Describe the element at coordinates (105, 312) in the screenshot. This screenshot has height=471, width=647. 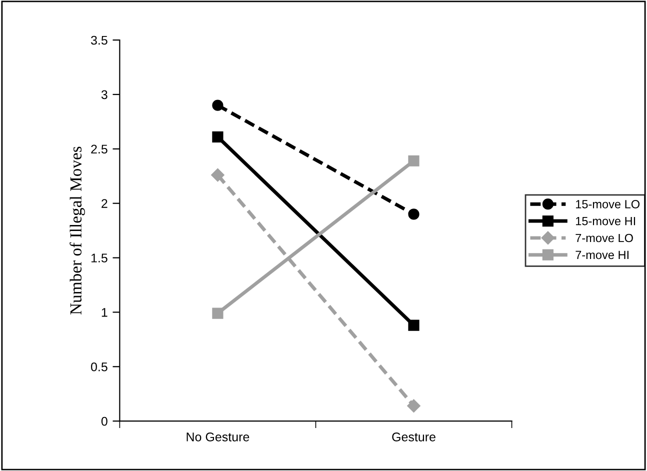
I see `y-tick-label: 1` at that location.